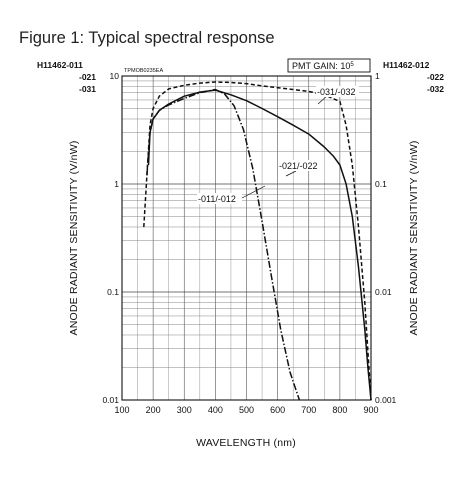  Describe the element at coordinates (386, 400) in the screenshot. I see `y-tick-label-right: 0.001` at that location.